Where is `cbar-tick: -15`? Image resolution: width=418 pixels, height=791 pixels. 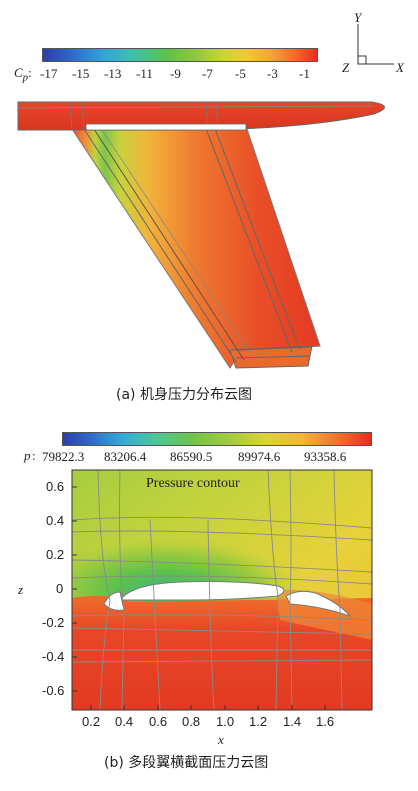
cbar-tick: -15 is located at coordinates (81, 73).